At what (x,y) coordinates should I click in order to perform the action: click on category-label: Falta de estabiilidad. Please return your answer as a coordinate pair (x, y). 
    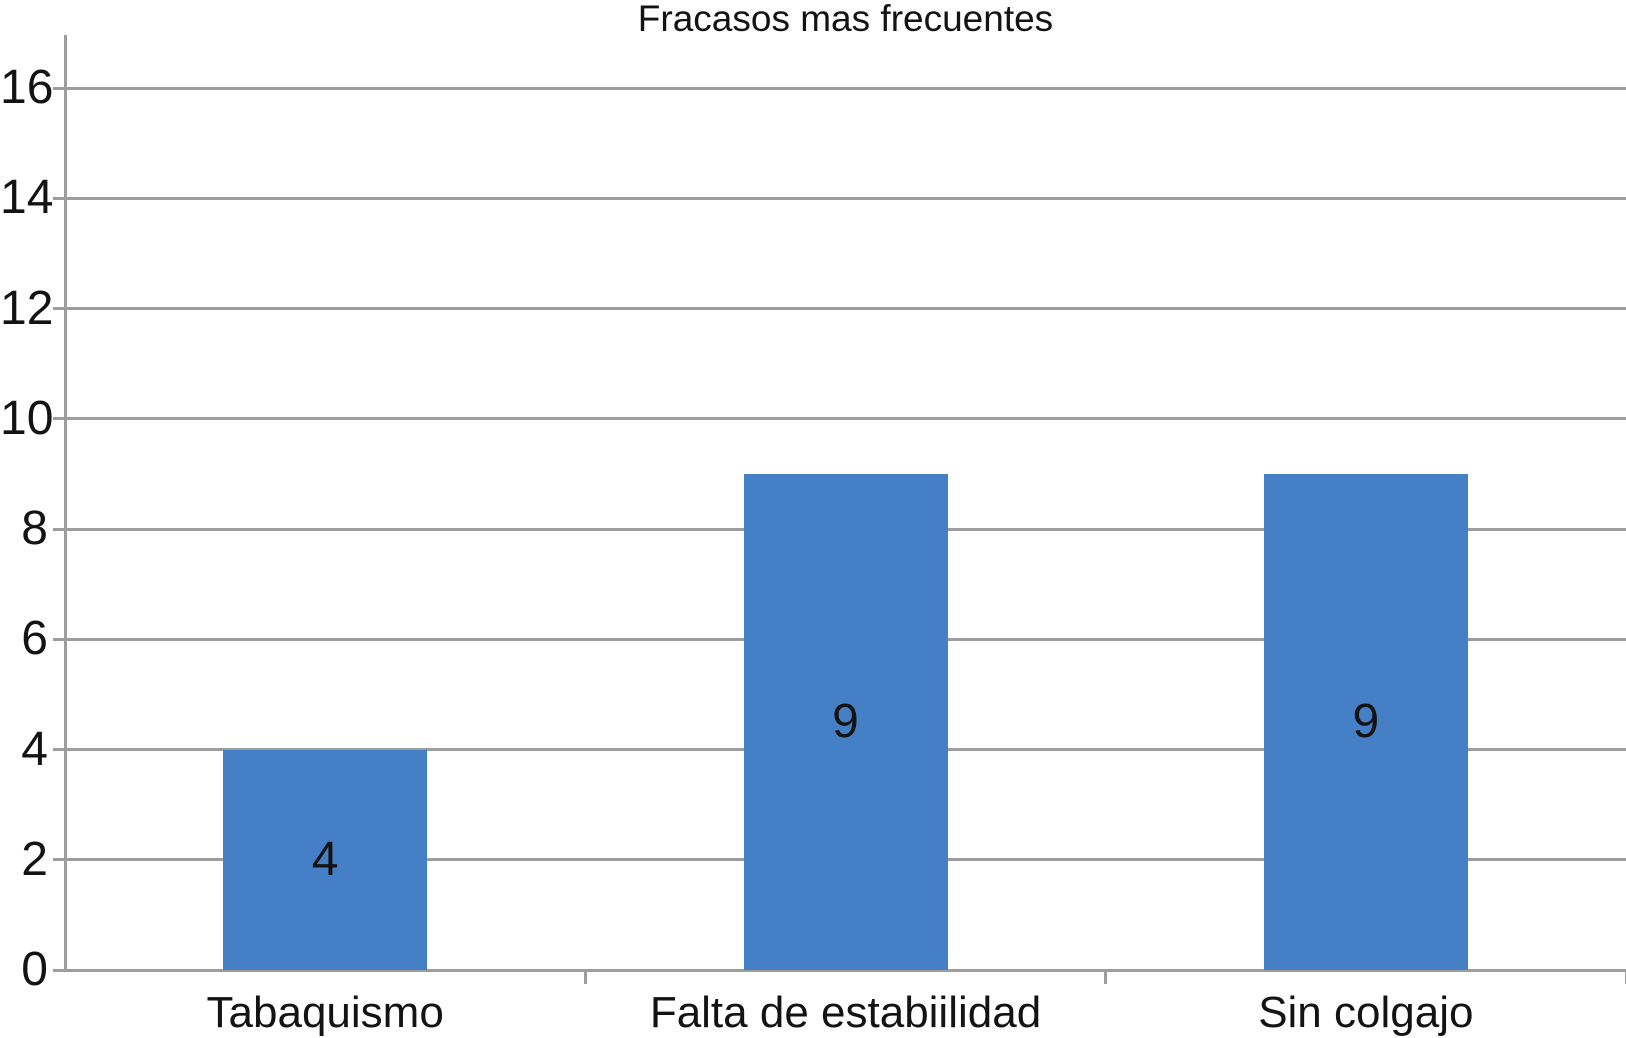
    Looking at the image, I should click on (845, 1012).